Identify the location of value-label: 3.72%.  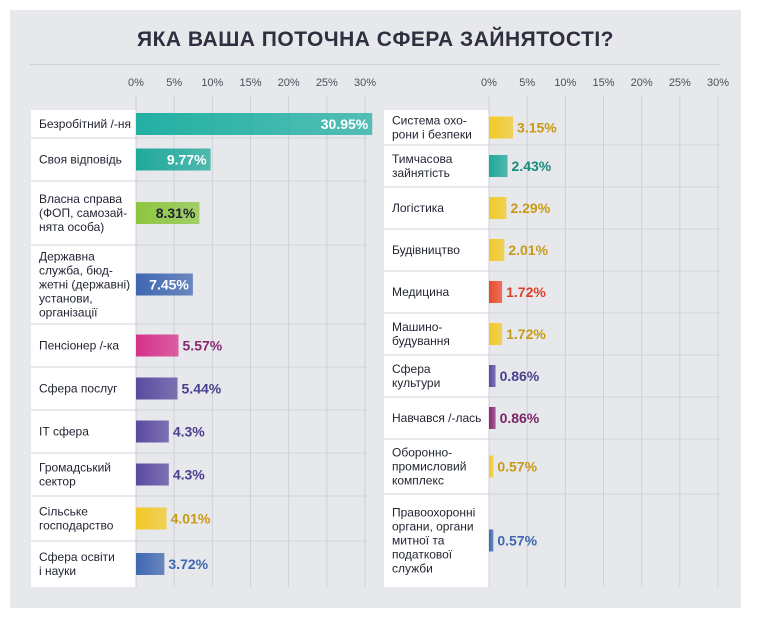
(188, 564).